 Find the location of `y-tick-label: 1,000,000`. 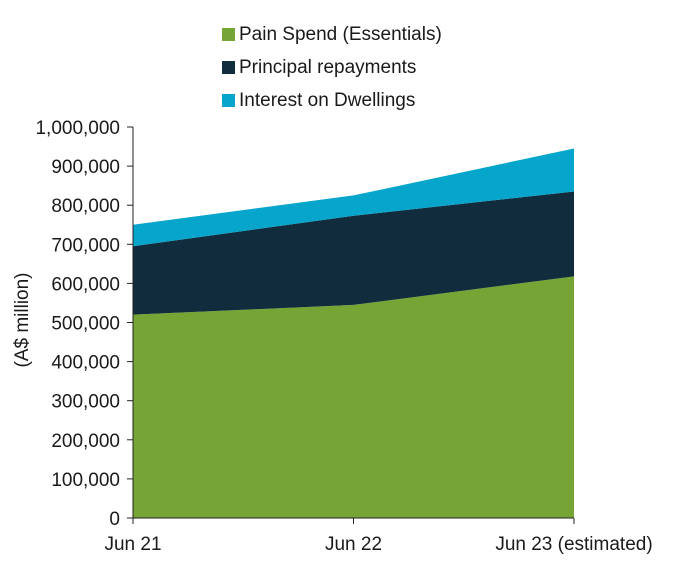

y-tick-label: 1,000,000 is located at coordinates (77, 128).